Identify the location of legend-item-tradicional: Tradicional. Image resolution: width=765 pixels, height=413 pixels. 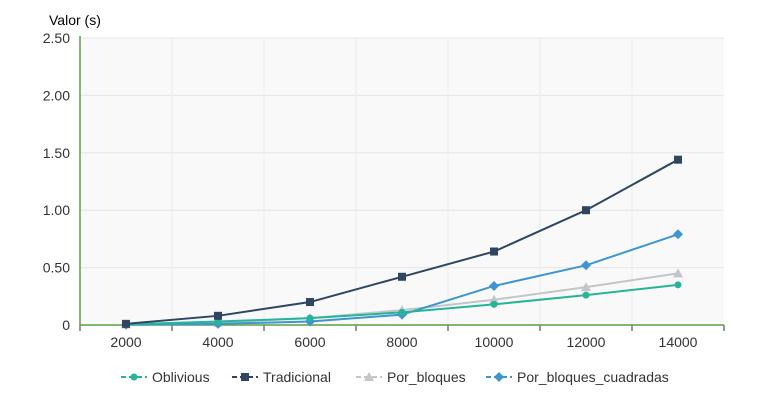
(281, 377).